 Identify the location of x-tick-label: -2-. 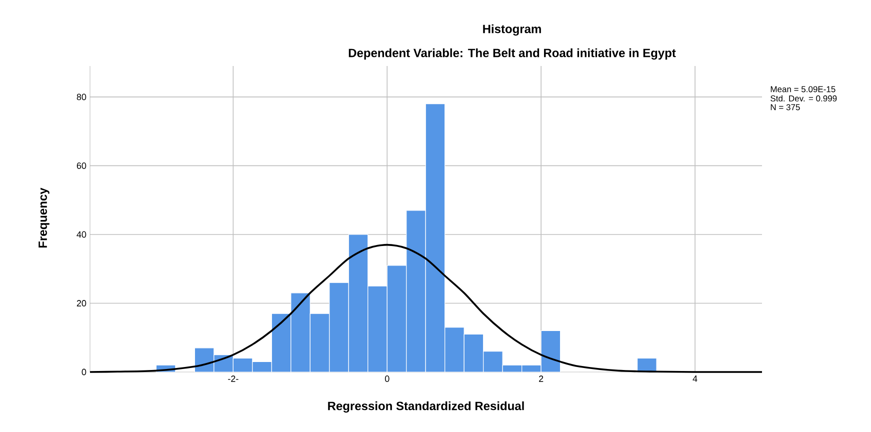
(233, 379).